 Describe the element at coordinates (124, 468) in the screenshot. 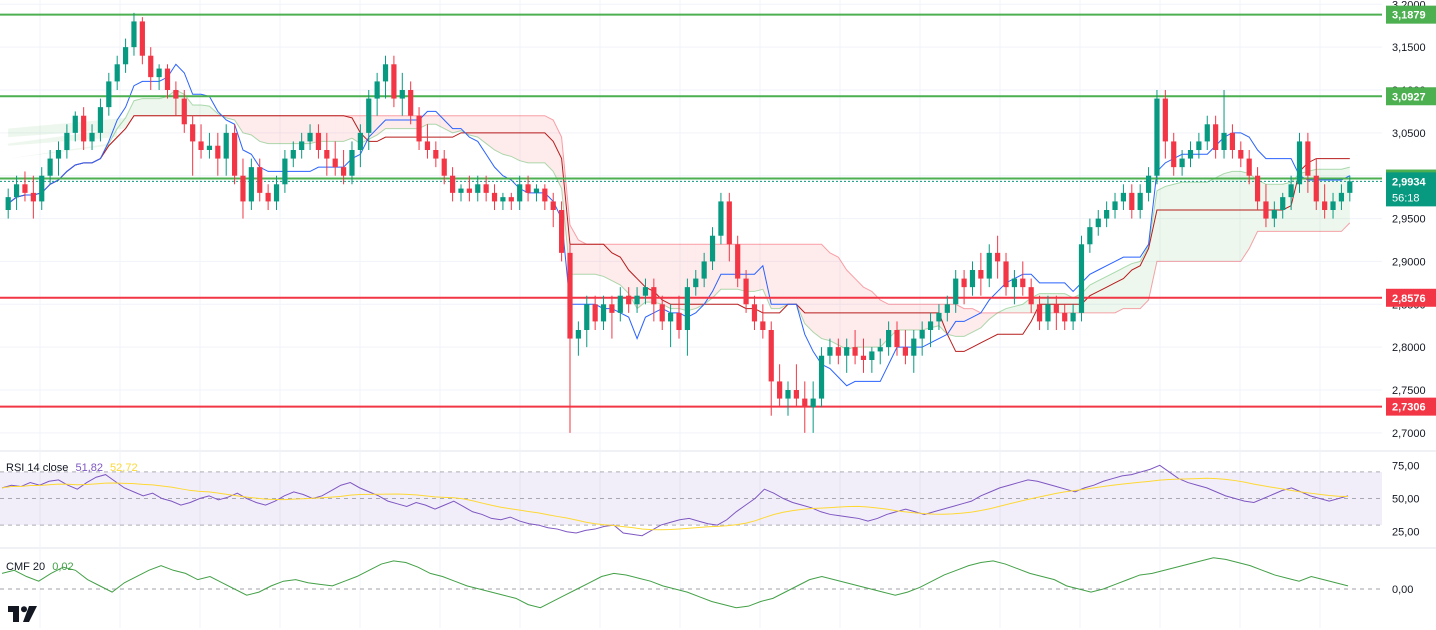

I see `rsi-ma-value: 52,72` at that location.